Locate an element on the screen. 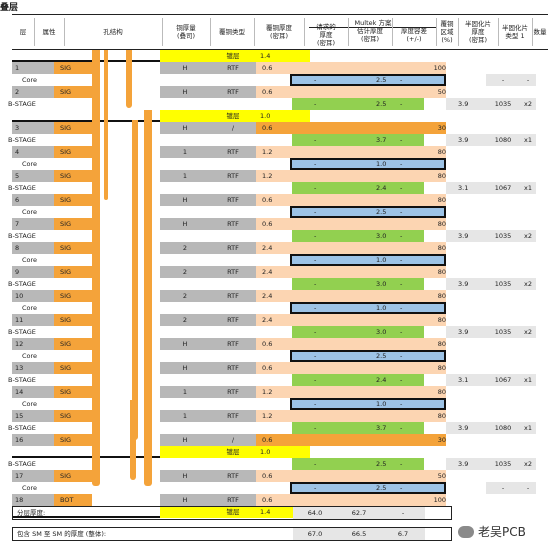  prepreg-type-empty: - is located at coordinates (503, 488).